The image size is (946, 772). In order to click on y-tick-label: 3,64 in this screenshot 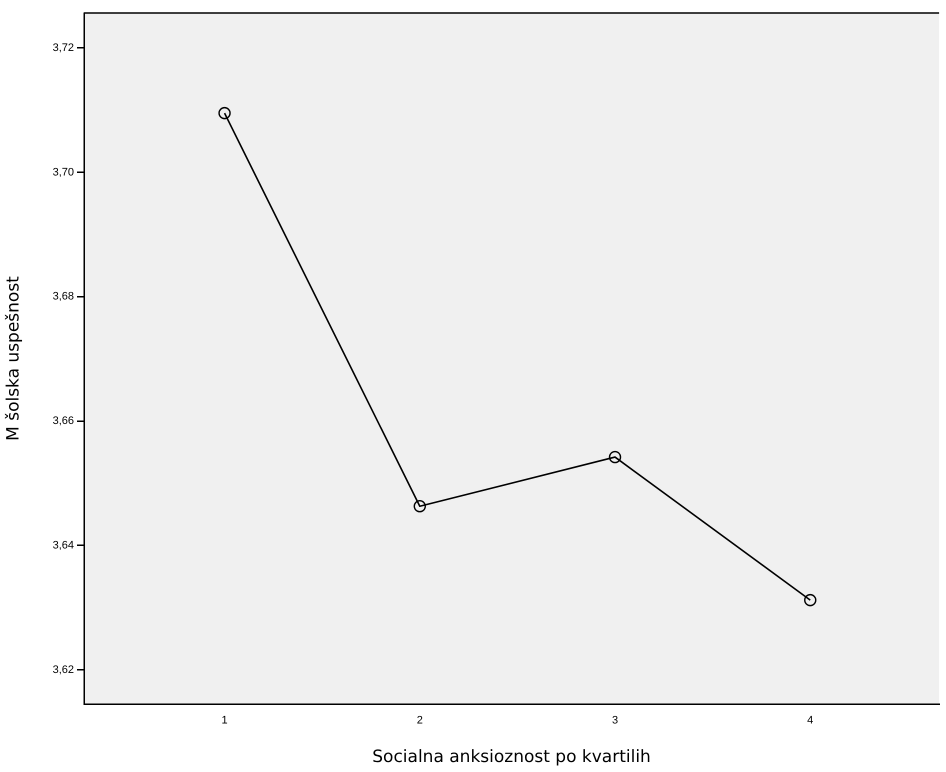, I will do `click(63, 545)`.